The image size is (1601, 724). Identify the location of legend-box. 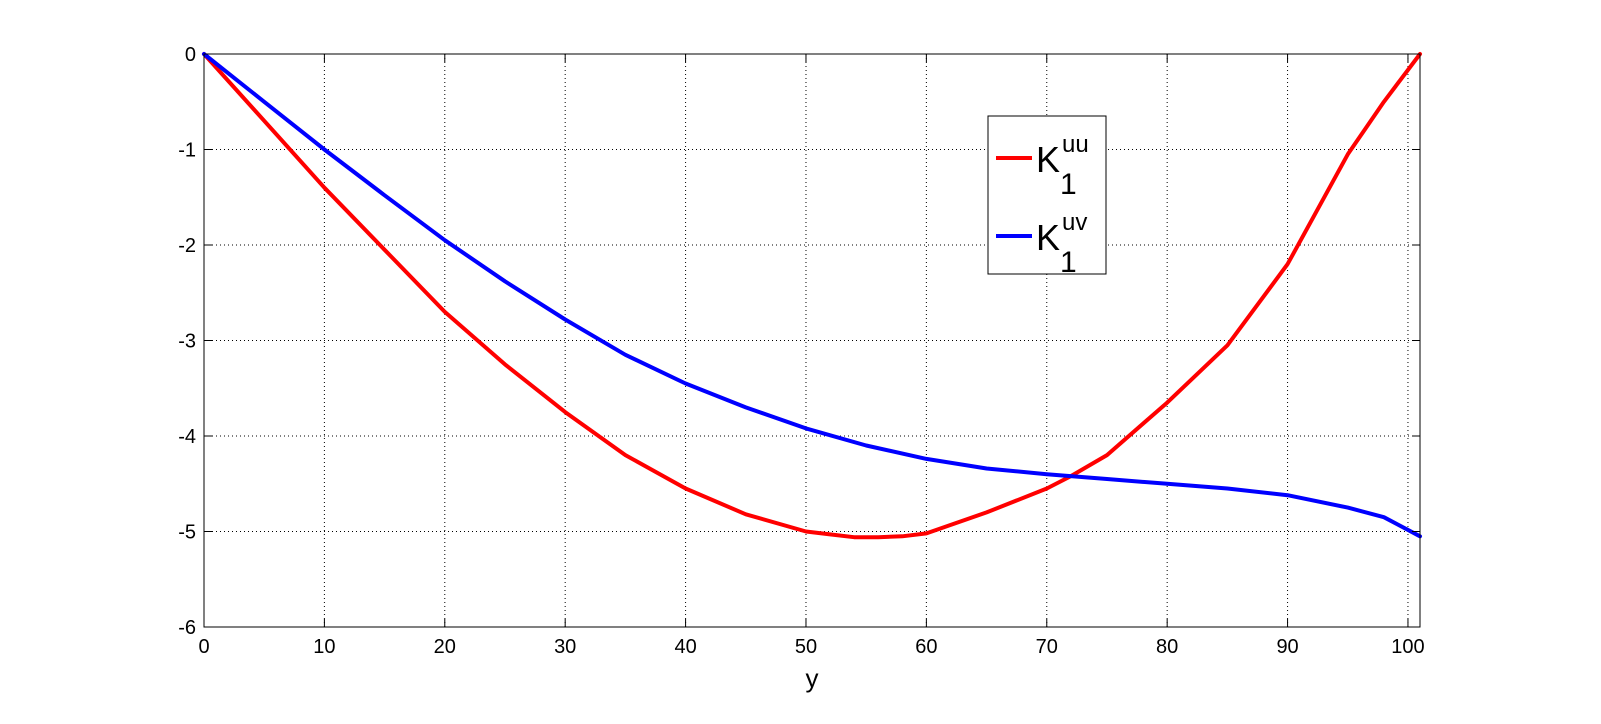
(1047, 195).